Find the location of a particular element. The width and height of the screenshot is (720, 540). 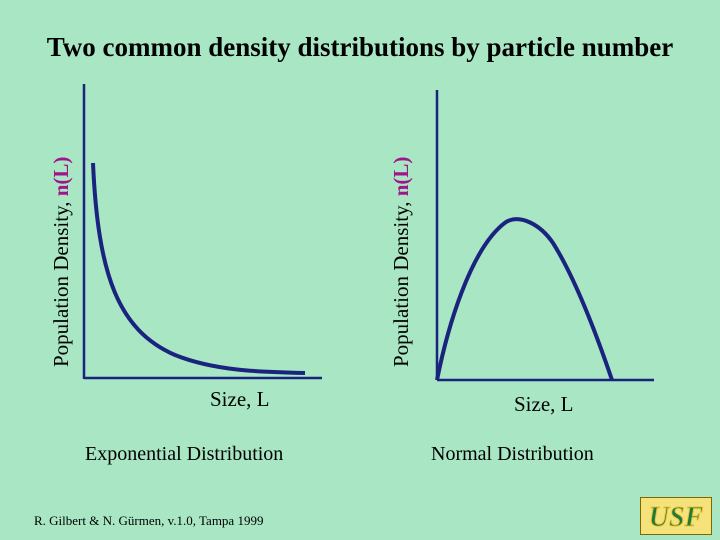

right-xlabel: Size, L is located at coordinates (544, 404).